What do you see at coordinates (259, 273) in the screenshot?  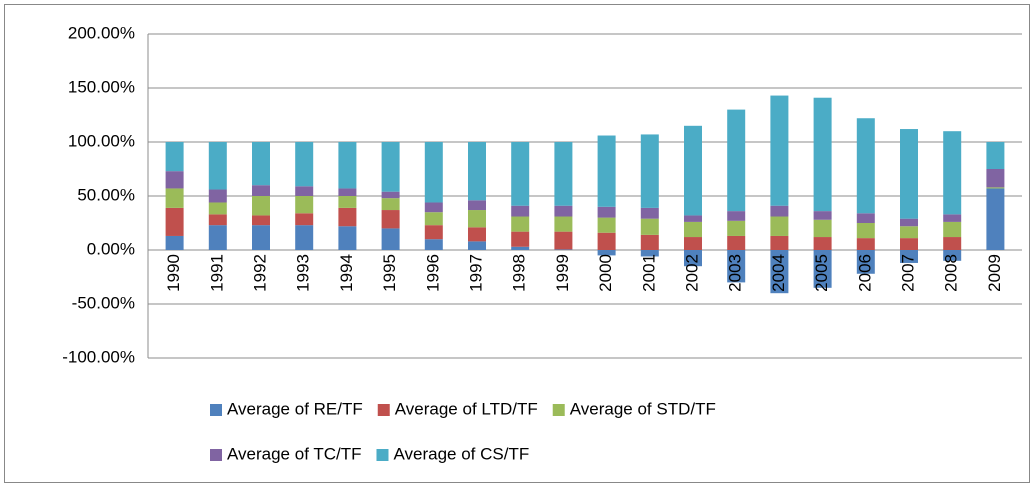 I see `x-tick-label: 1992` at bounding box center [259, 273].